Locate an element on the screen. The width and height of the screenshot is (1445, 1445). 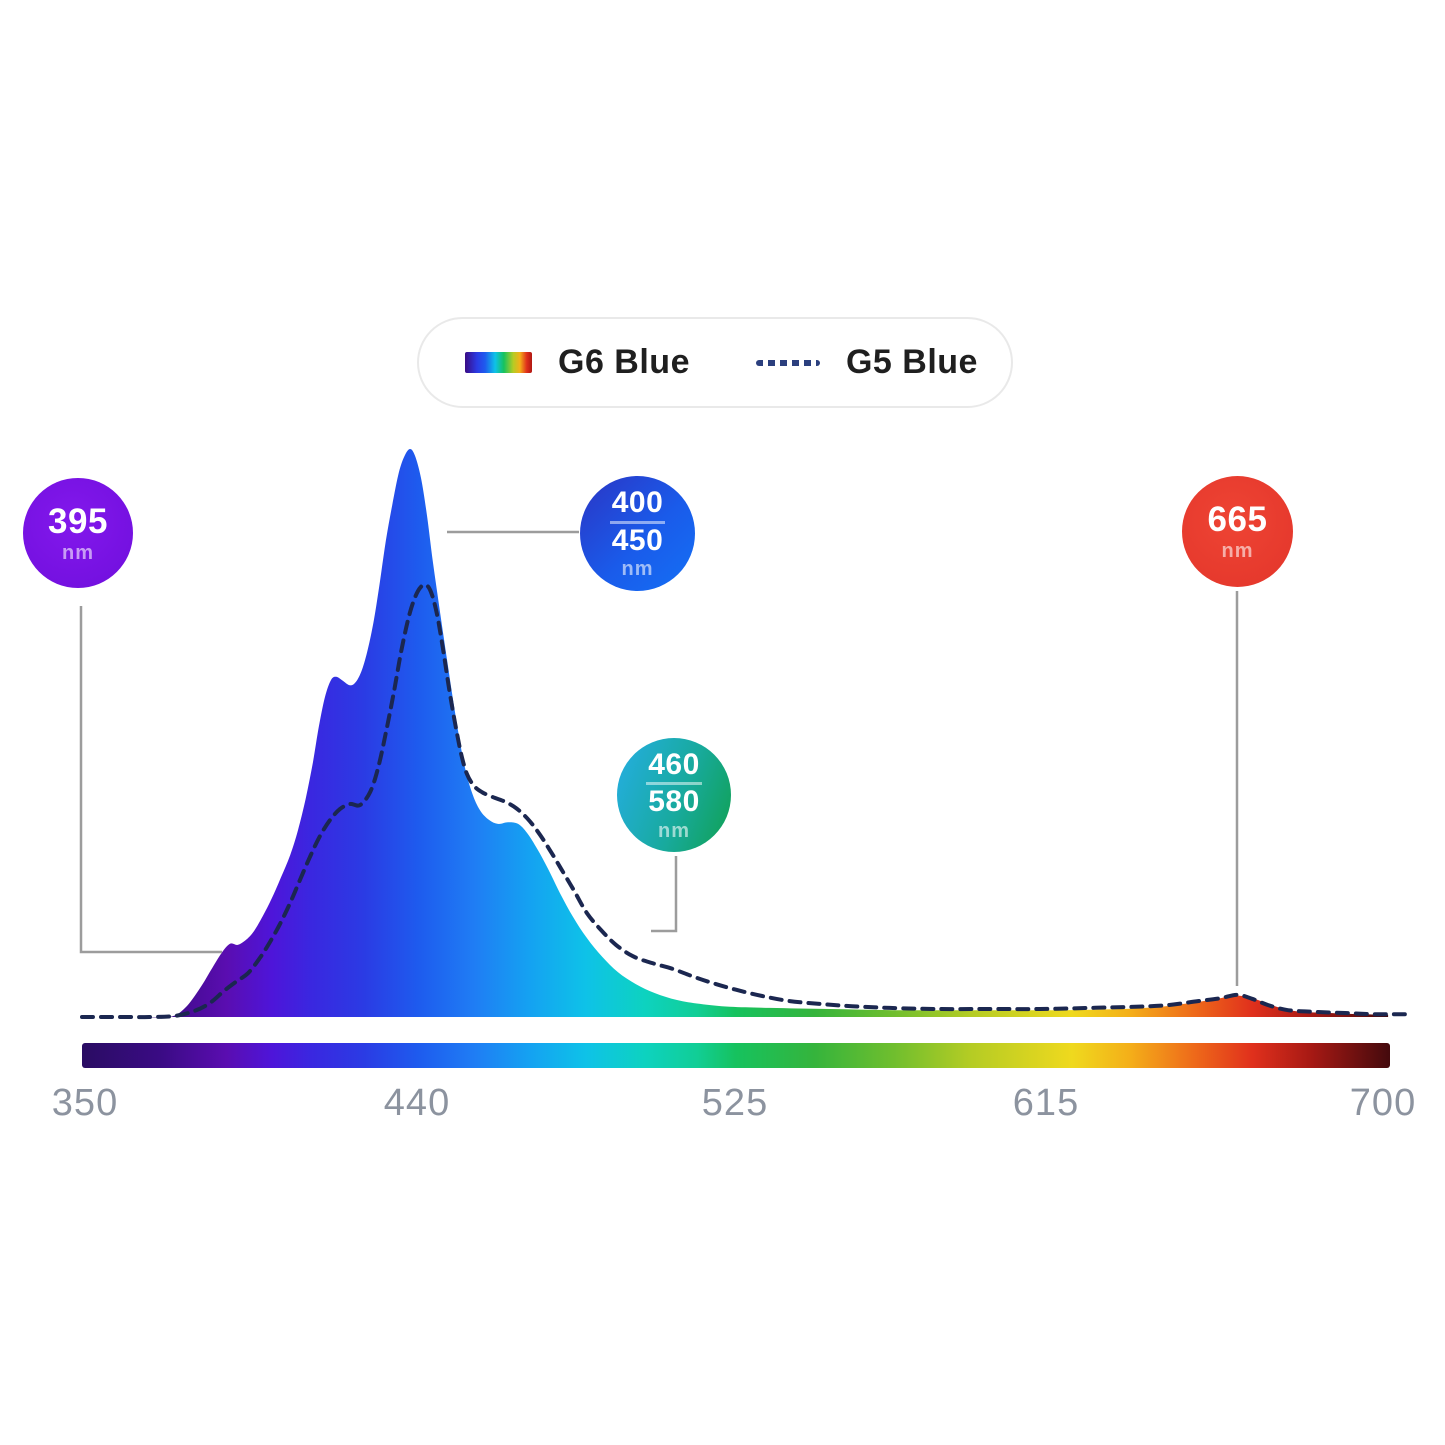
x-tick-350: 350 is located at coordinates (85, 1103).